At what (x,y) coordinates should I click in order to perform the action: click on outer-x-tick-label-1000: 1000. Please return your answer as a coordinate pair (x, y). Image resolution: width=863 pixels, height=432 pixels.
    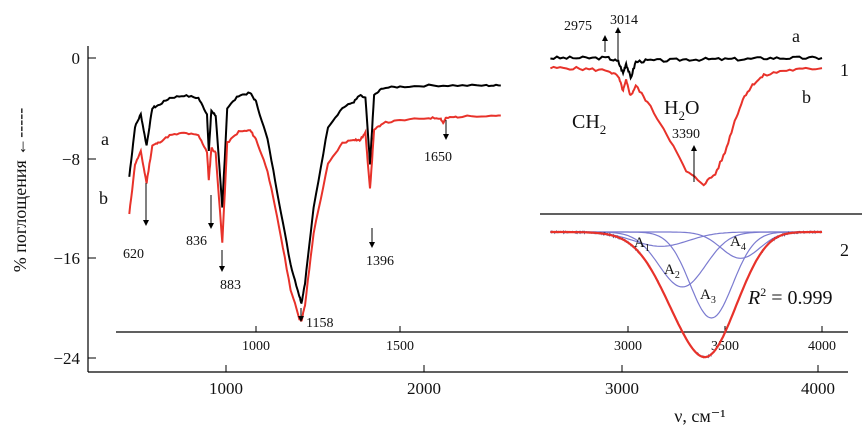
    Looking at the image, I should click on (226, 388).